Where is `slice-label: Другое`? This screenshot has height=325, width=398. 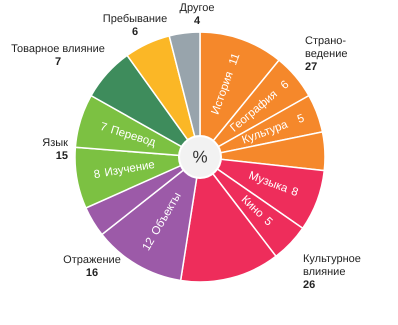 slice-label: Другое is located at coordinates (197, 8).